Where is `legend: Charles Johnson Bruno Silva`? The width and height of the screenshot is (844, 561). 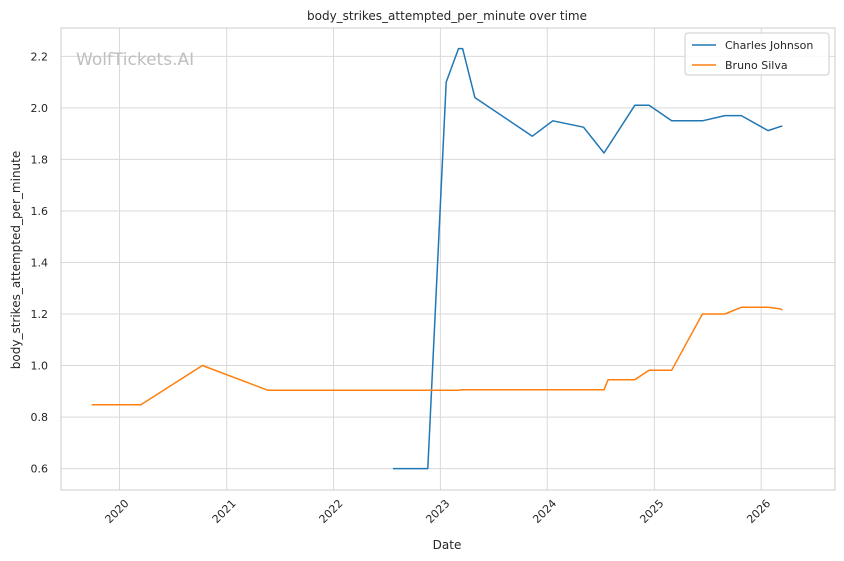
legend: Charles Johnson Bruno Silva is located at coordinates (757, 54).